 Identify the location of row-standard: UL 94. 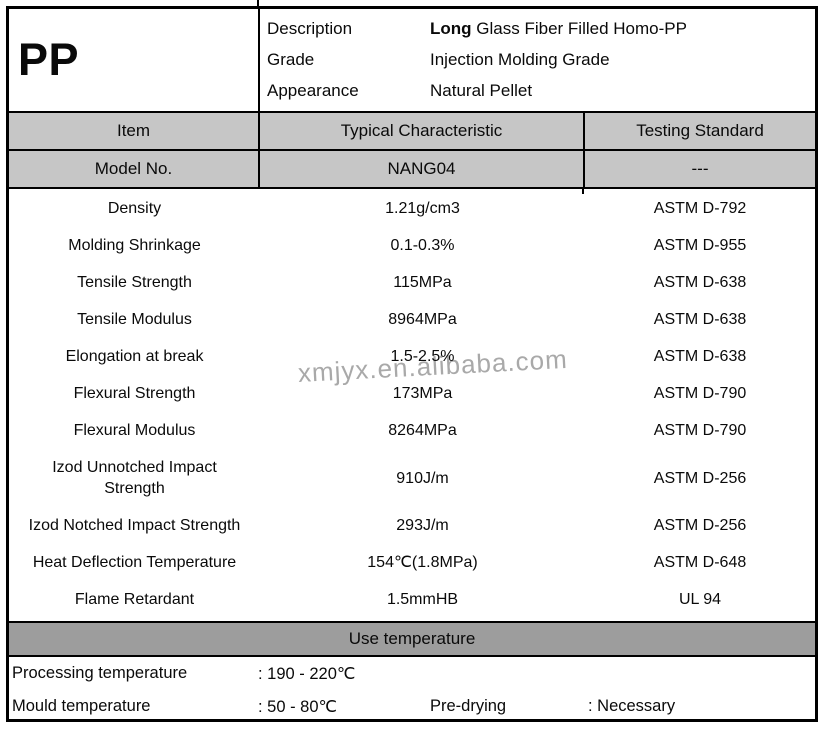
(700, 600).